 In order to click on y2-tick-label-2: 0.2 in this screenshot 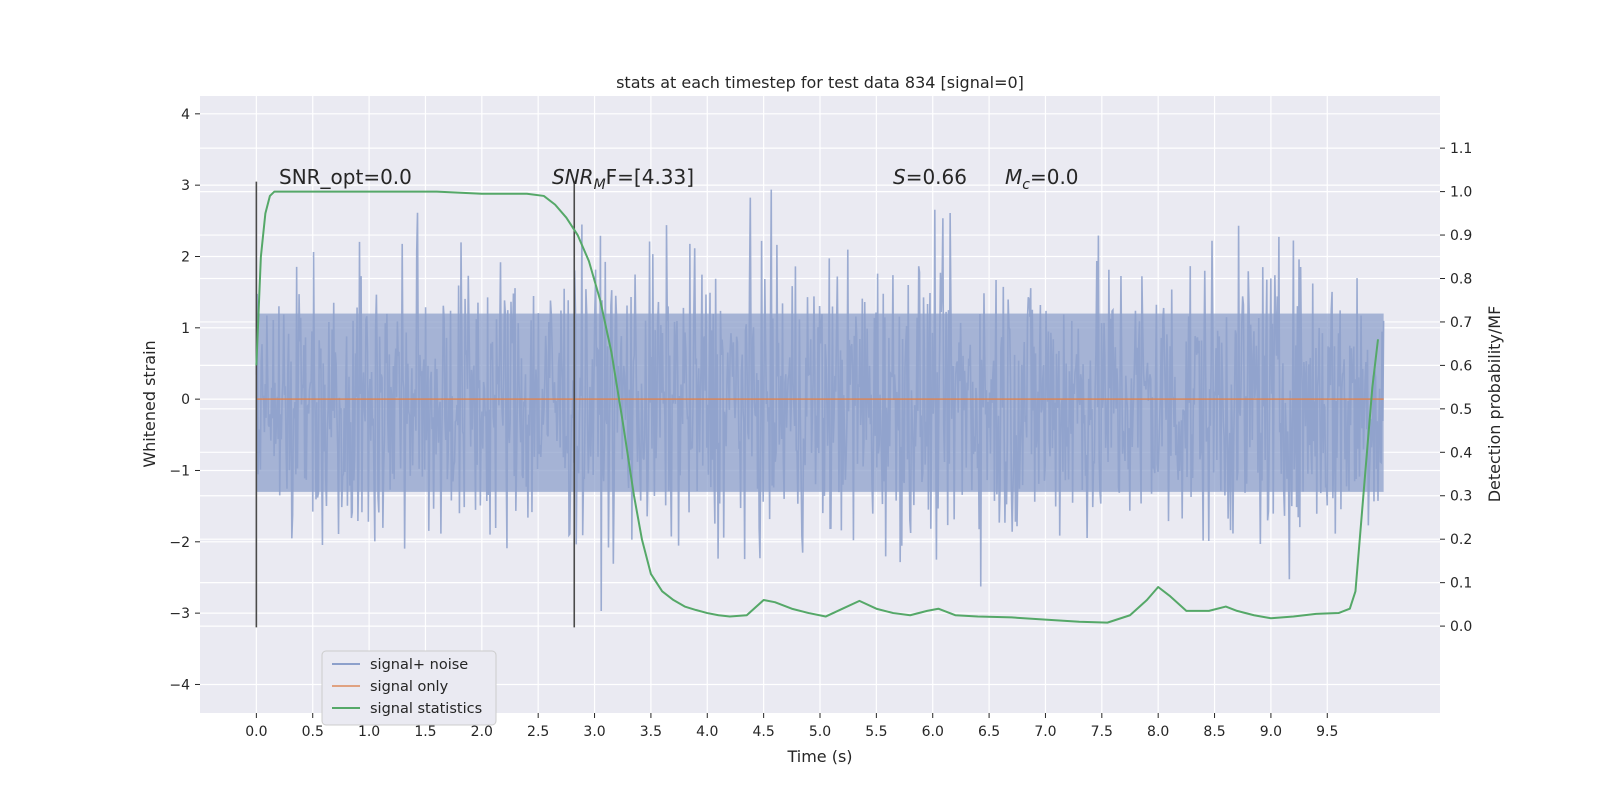, I will do `click(1461, 540)`.